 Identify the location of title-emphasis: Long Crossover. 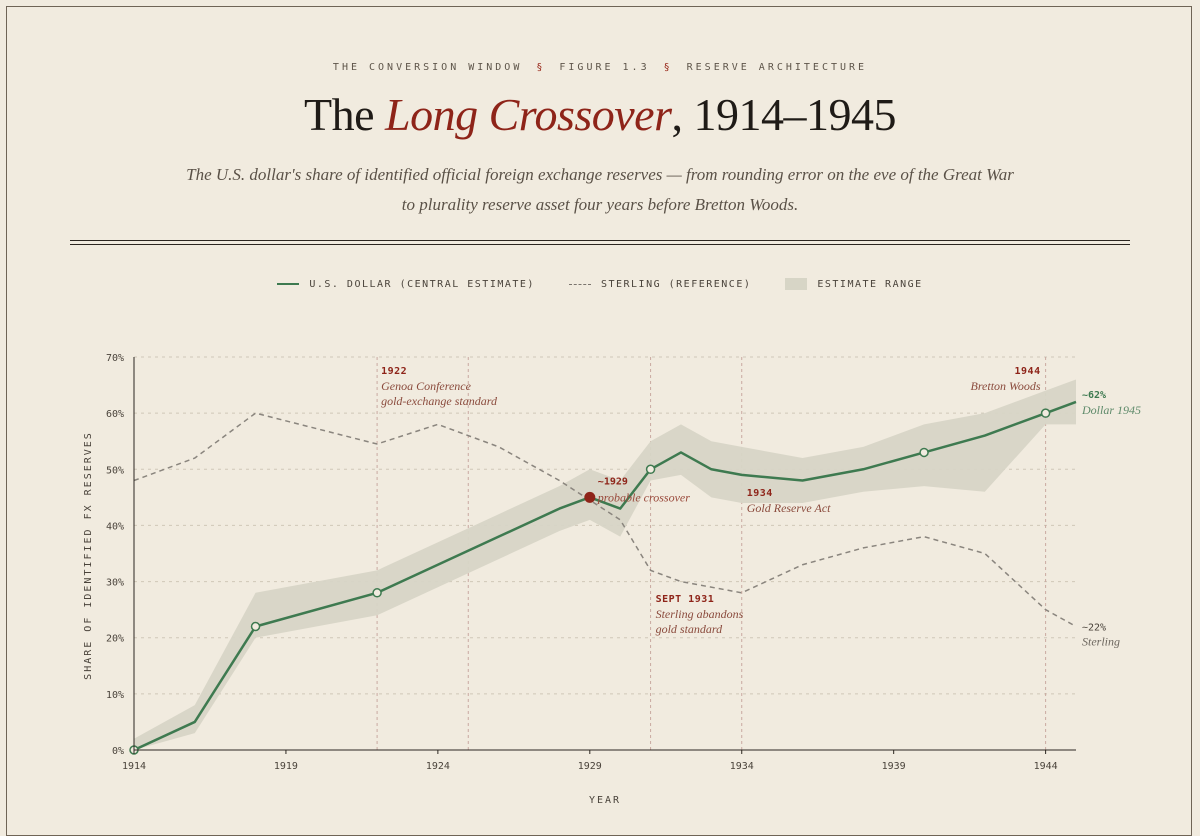
(528, 114).